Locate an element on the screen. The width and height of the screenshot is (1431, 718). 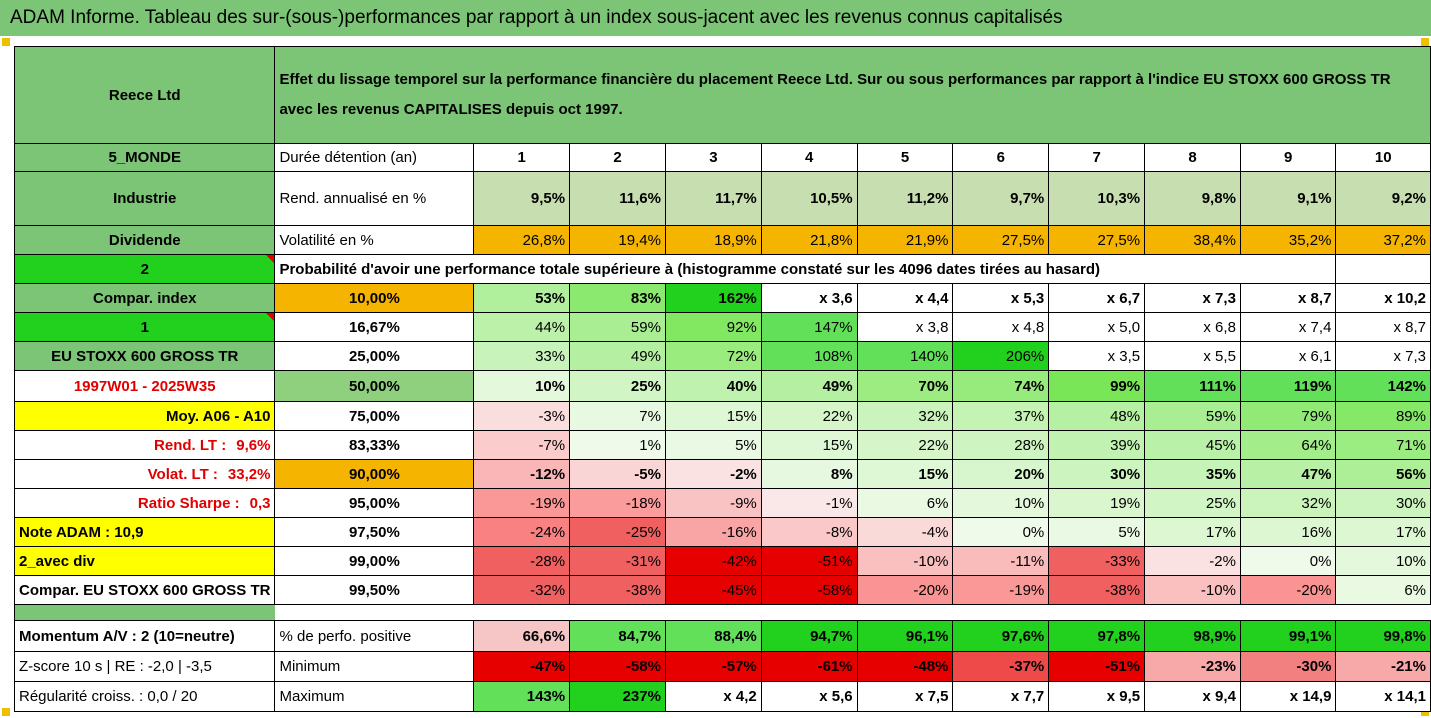
probability-value: 30% is located at coordinates (1097, 474).